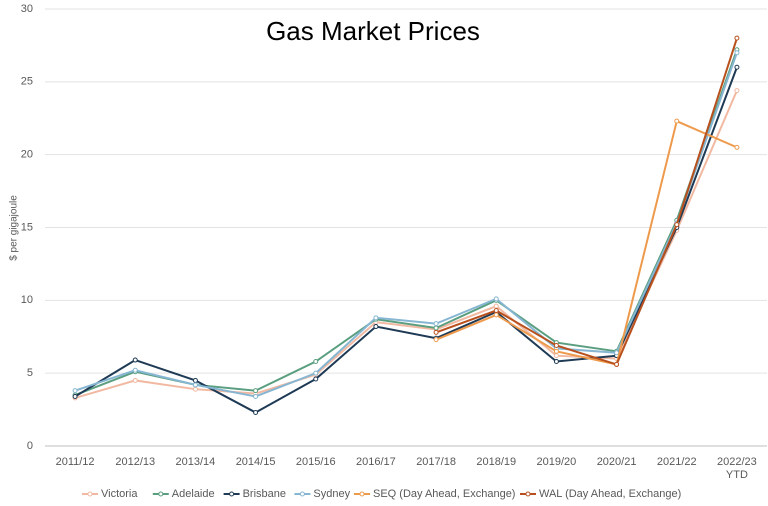 This screenshot has height=506, width=768. What do you see at coordinates (376, 462) in the screenshot?
I see `x-tick-label: 2016/17` at bounding box center [376, 462].